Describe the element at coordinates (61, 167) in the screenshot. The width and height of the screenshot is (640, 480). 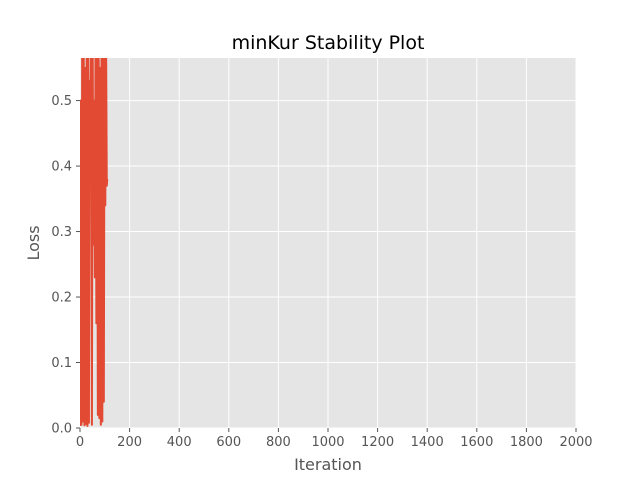
I see `y-tick-label: 0.4` at that location.